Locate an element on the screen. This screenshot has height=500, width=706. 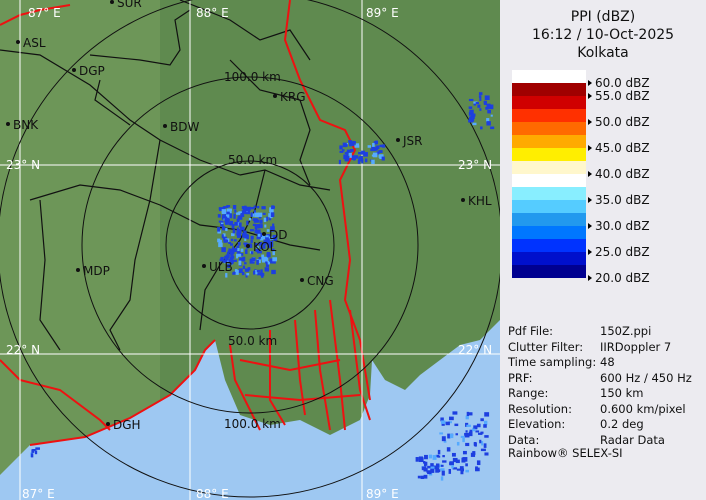
place-label: BDW is located at coordinates (184, 127).